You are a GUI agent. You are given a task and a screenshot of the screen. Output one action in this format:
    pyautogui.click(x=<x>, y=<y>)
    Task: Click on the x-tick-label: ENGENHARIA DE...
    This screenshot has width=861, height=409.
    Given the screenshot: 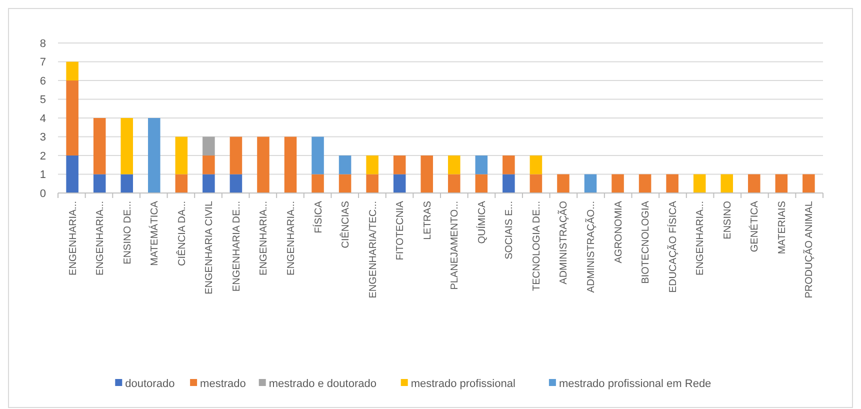 What is the action you would take?
    pyautogui.click(x=236, y=246)
    